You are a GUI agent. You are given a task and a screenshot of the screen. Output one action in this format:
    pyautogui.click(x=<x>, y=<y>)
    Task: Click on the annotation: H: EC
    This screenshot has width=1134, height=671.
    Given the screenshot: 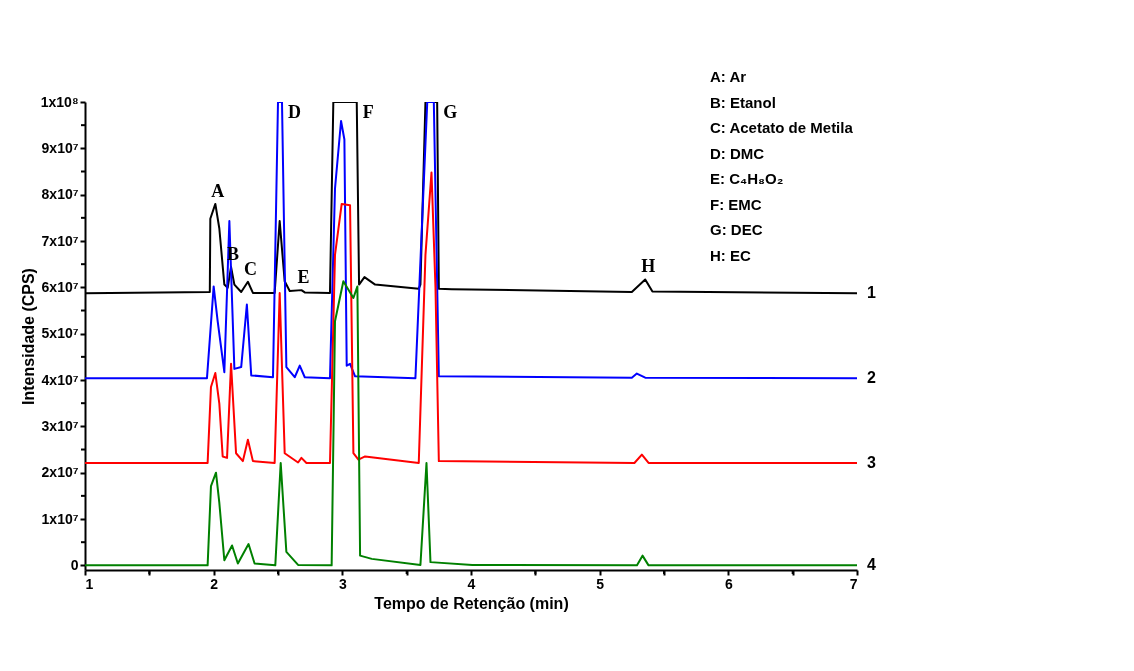 What is the action you would take?
    pyautogui.click(x=730, y=255)
    